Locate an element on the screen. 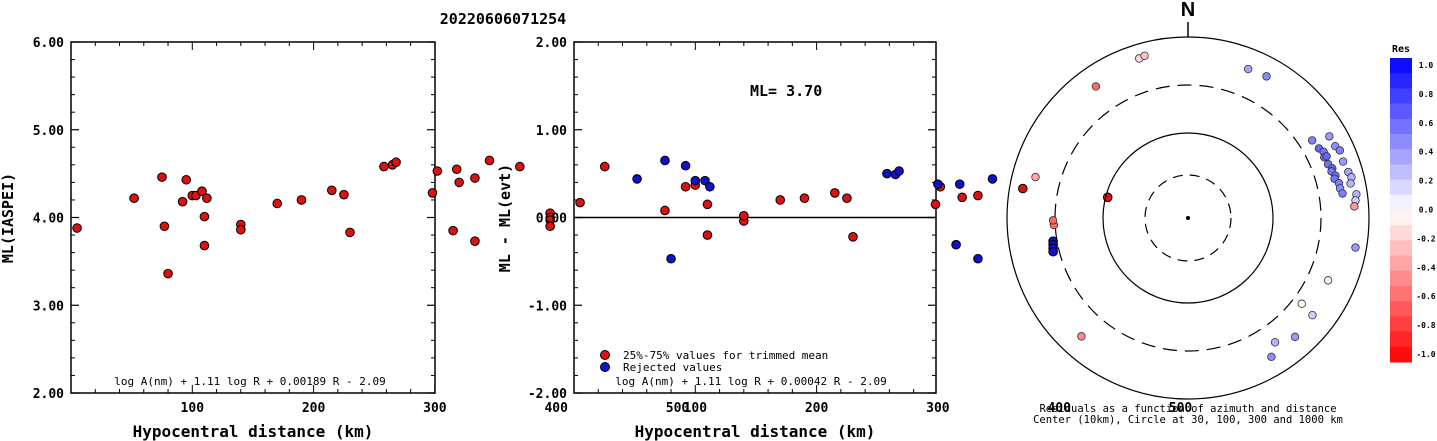 This screenshot has width=1437, height=441. ml-annotation: ML= 3.70 is located at coordinates (786, 91).